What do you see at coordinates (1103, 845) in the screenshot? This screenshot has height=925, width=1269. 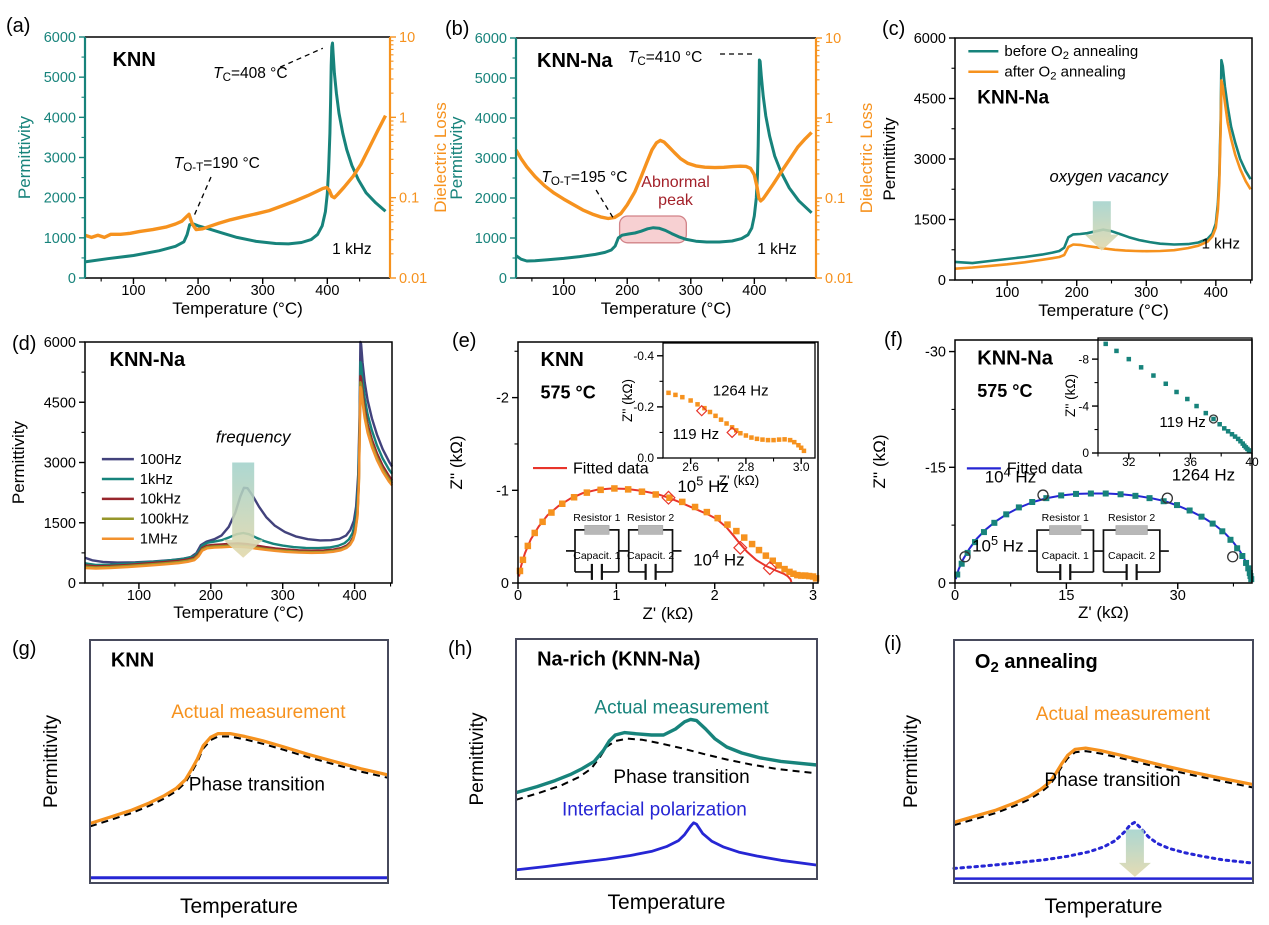 I see `series-interfacial-polarization-dotted` at bounding box center [1103, 845].